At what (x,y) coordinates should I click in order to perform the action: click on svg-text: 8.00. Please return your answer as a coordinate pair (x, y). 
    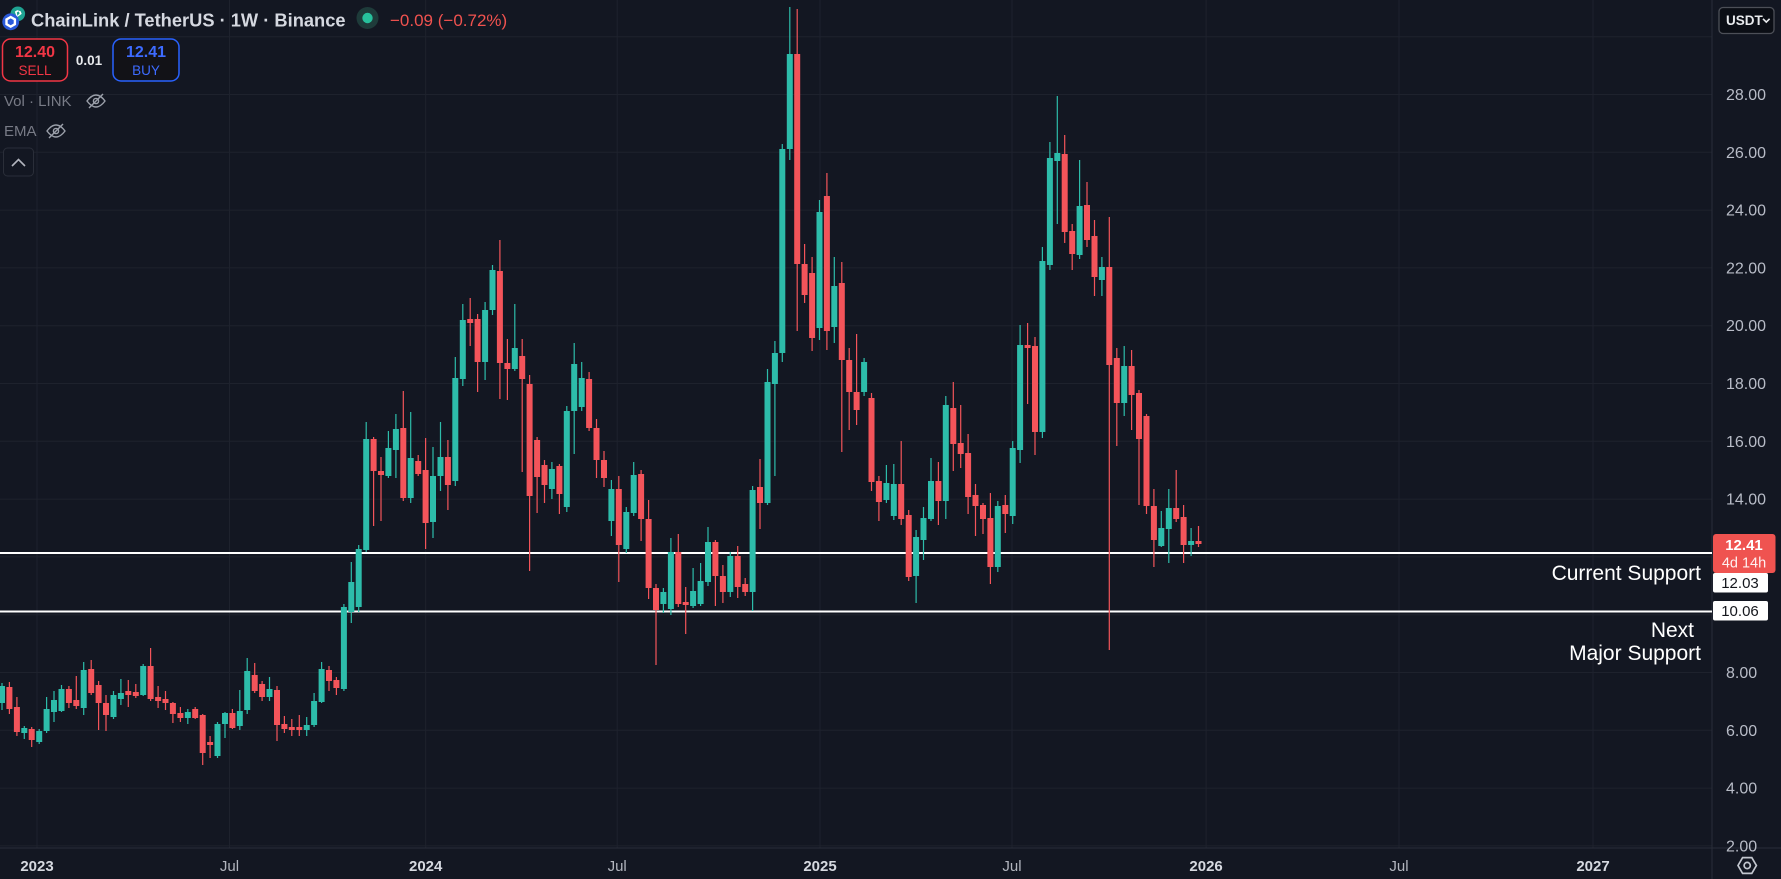
    Looking at the image, I should click on (1741, 673).